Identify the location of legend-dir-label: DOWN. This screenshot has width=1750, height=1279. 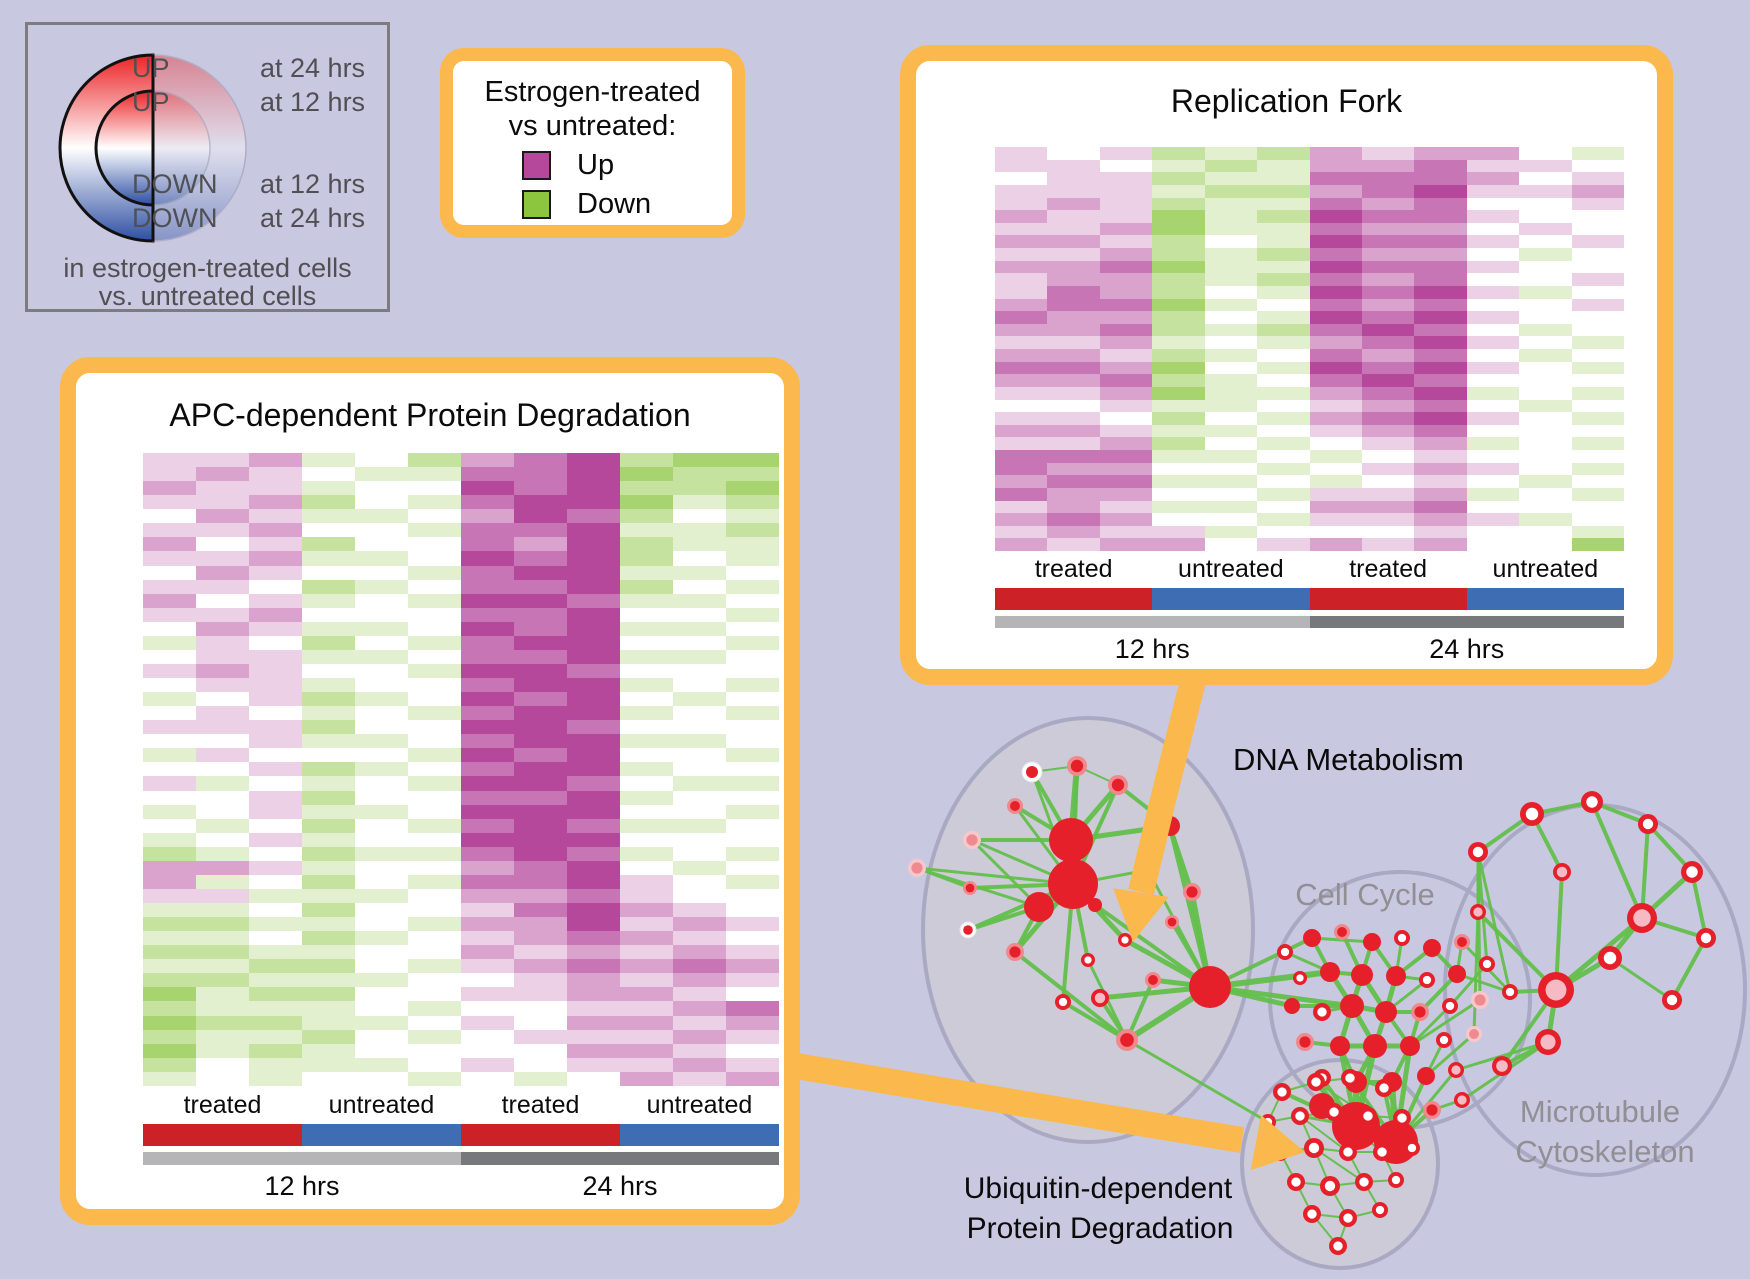
(175, 218).